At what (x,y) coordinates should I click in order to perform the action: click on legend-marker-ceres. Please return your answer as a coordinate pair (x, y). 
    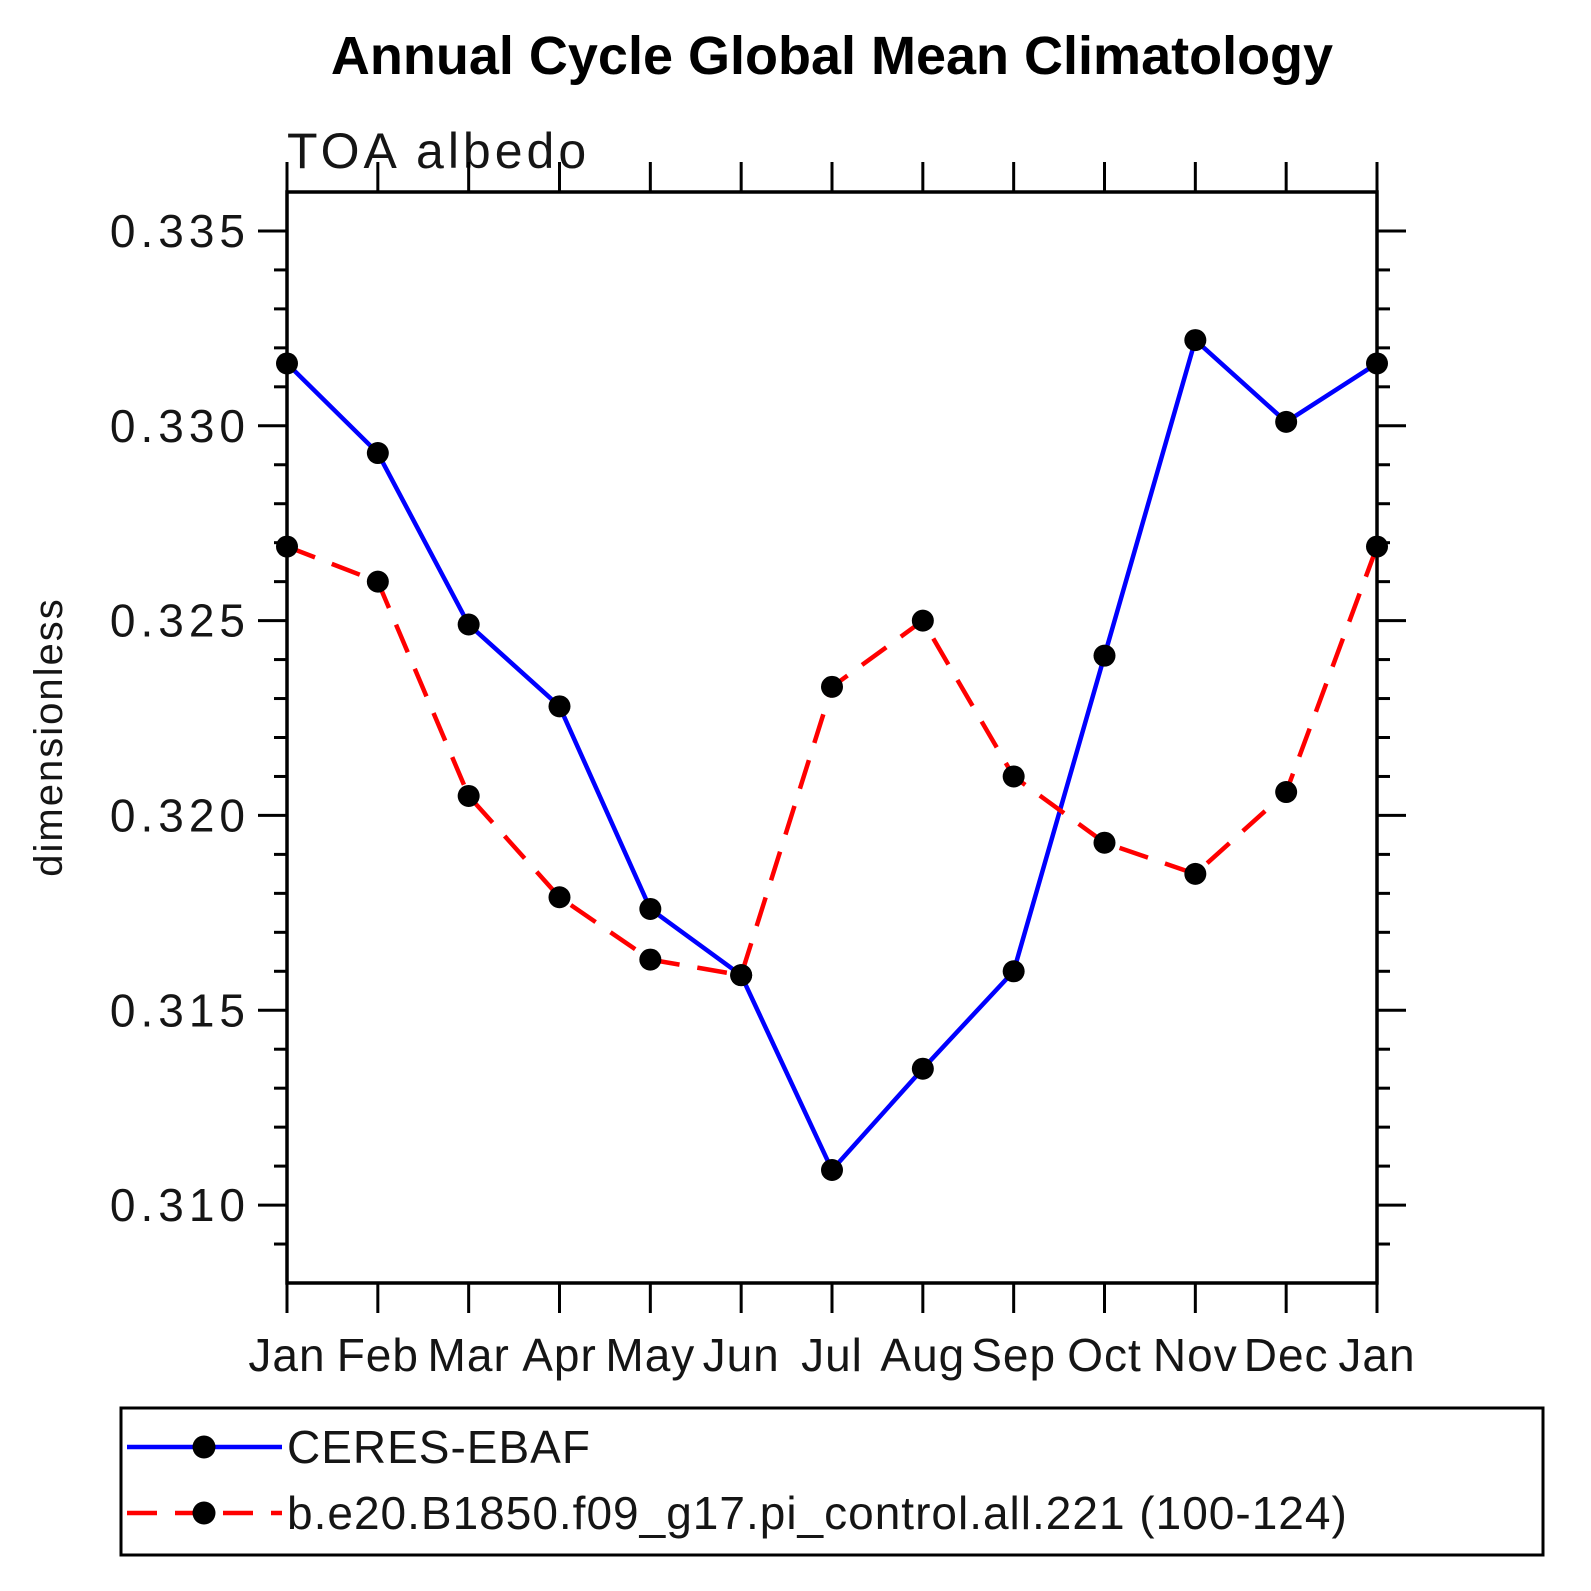
    Looking at the image, I should click on (204, 1447).